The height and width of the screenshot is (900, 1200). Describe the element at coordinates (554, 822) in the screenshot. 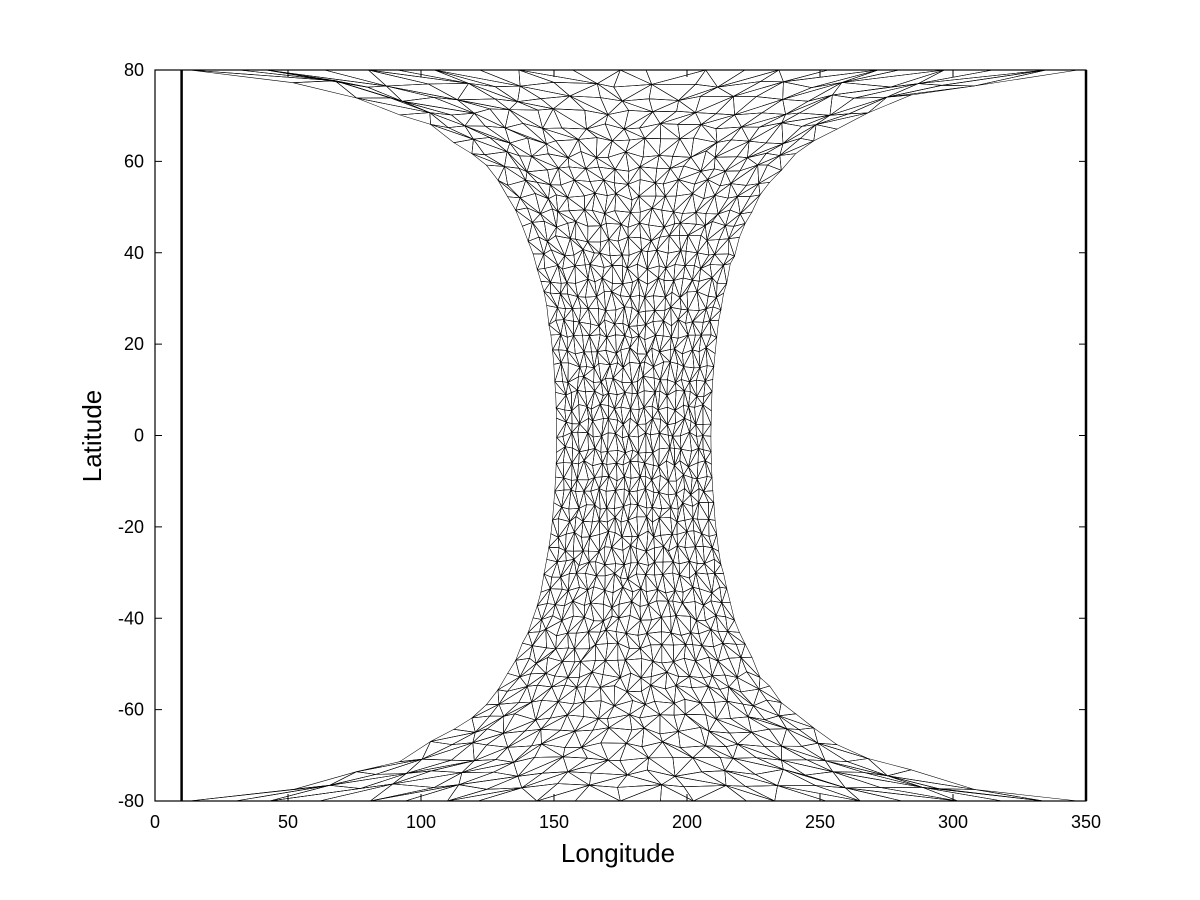

I see `x-tick-label: 150` at that location.